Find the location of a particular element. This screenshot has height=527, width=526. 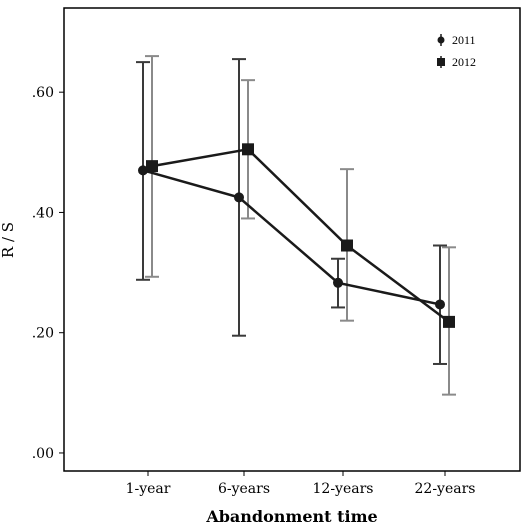

legend-label-2012: 2012 is located at coordinates (464, 62).